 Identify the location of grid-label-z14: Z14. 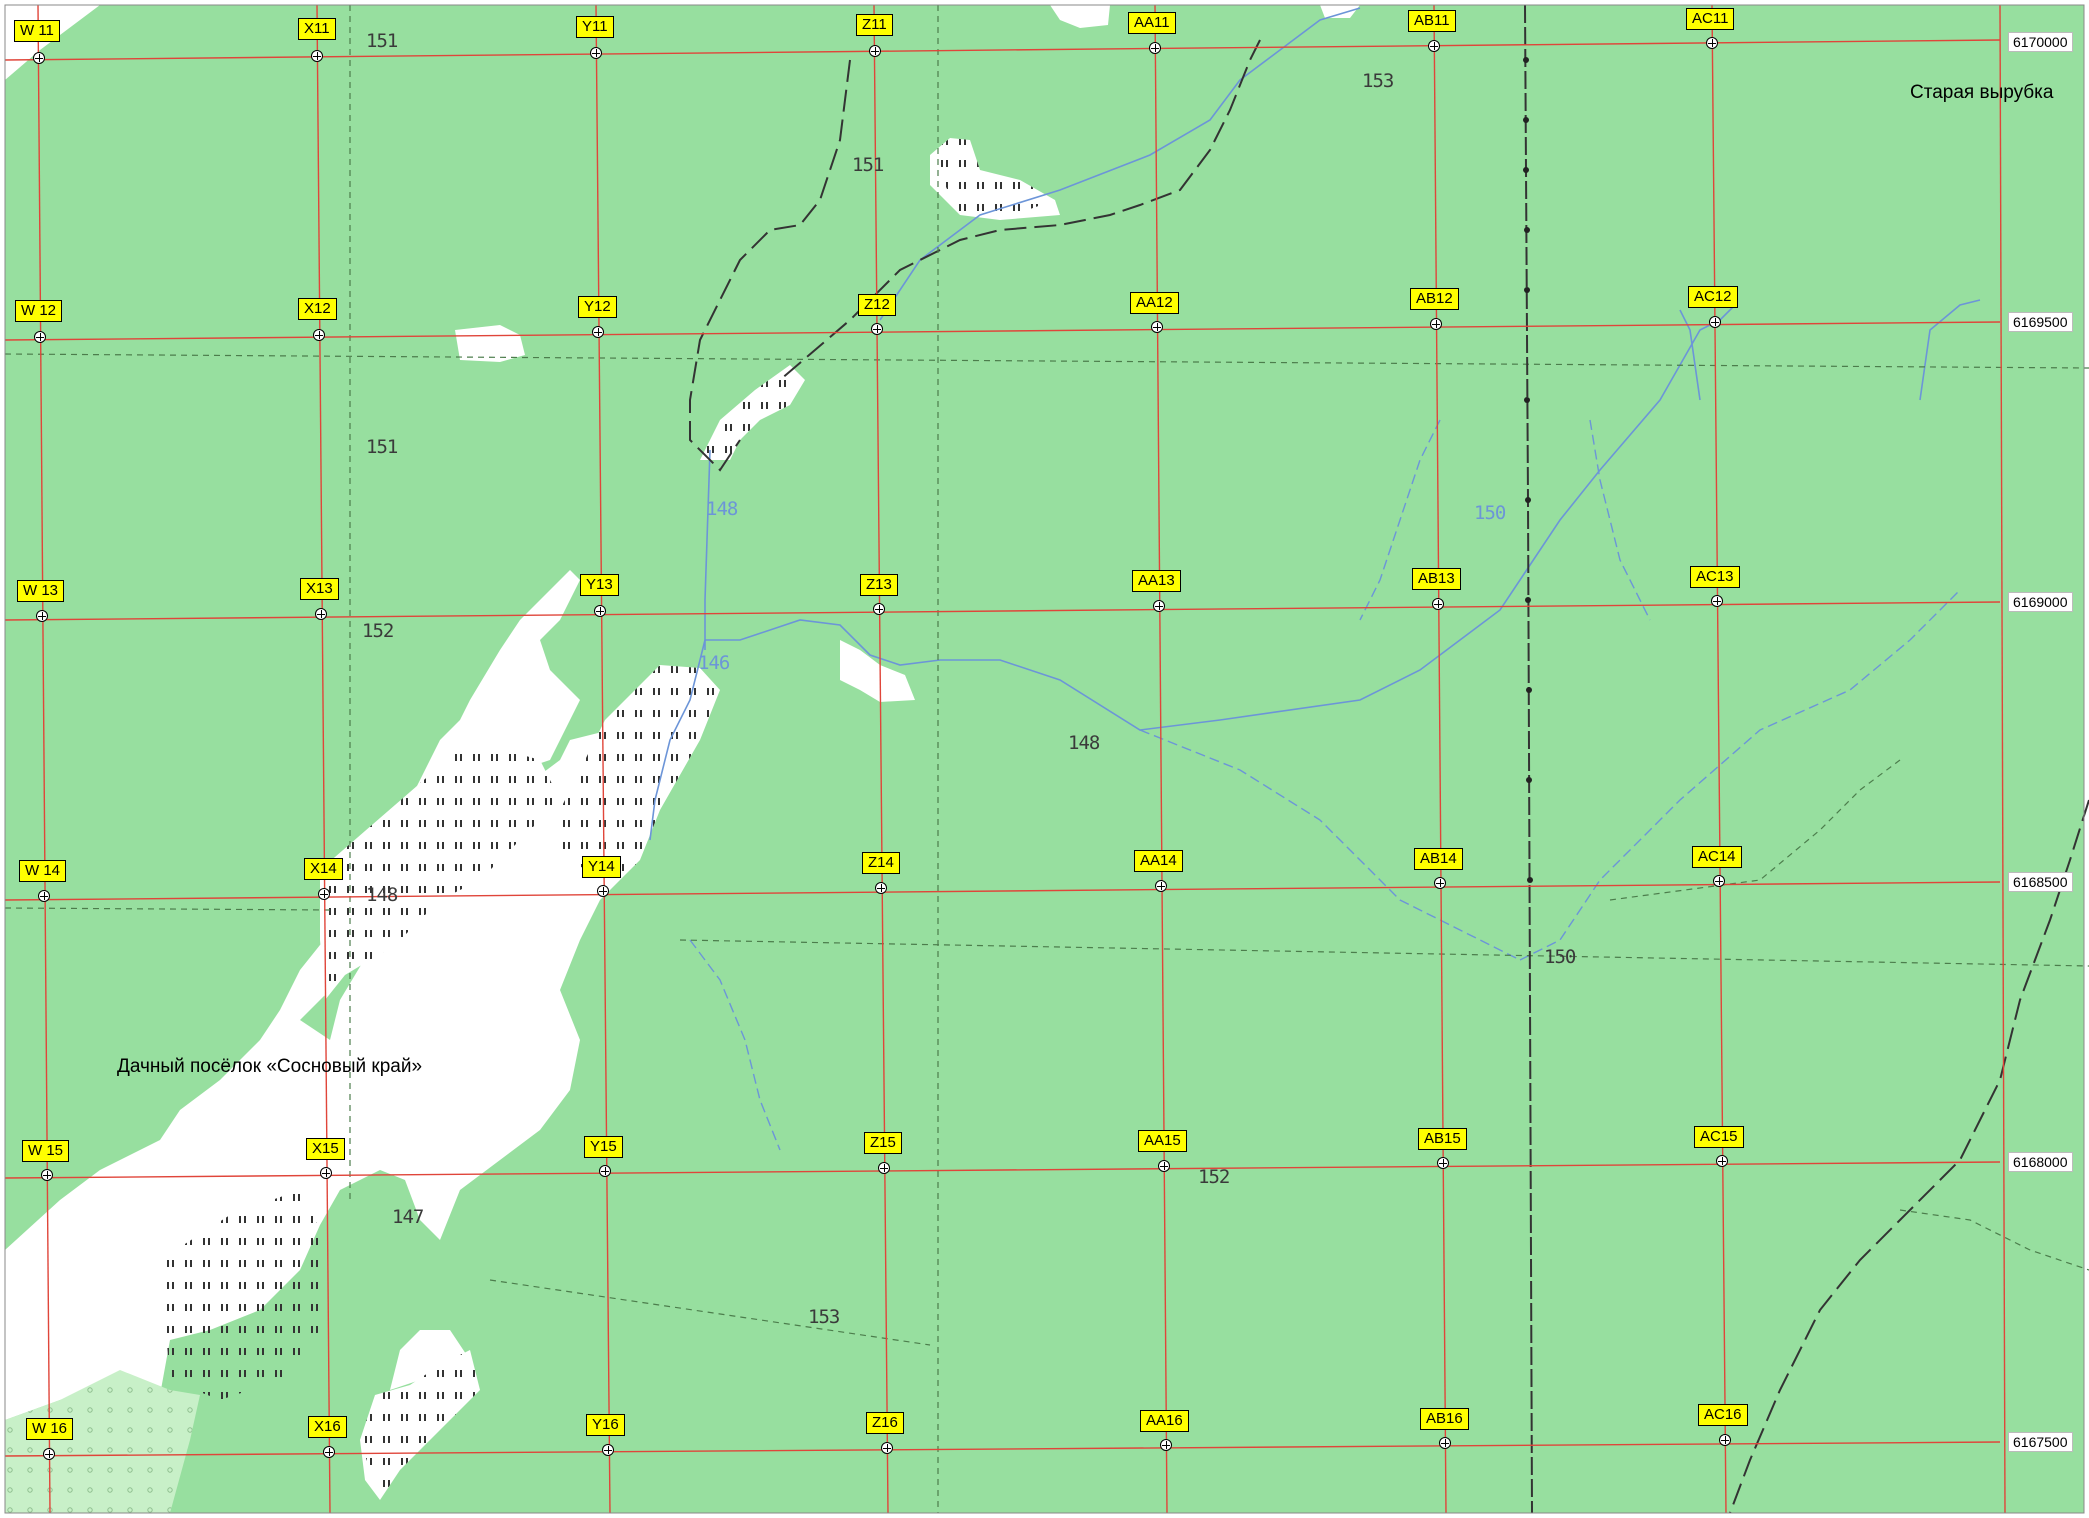
(881, 863).